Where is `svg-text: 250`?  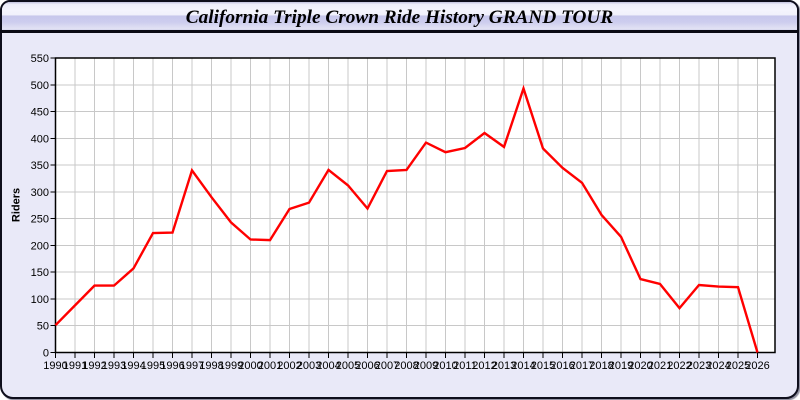 svg-text: 250 is located at coordinates (40, 220).